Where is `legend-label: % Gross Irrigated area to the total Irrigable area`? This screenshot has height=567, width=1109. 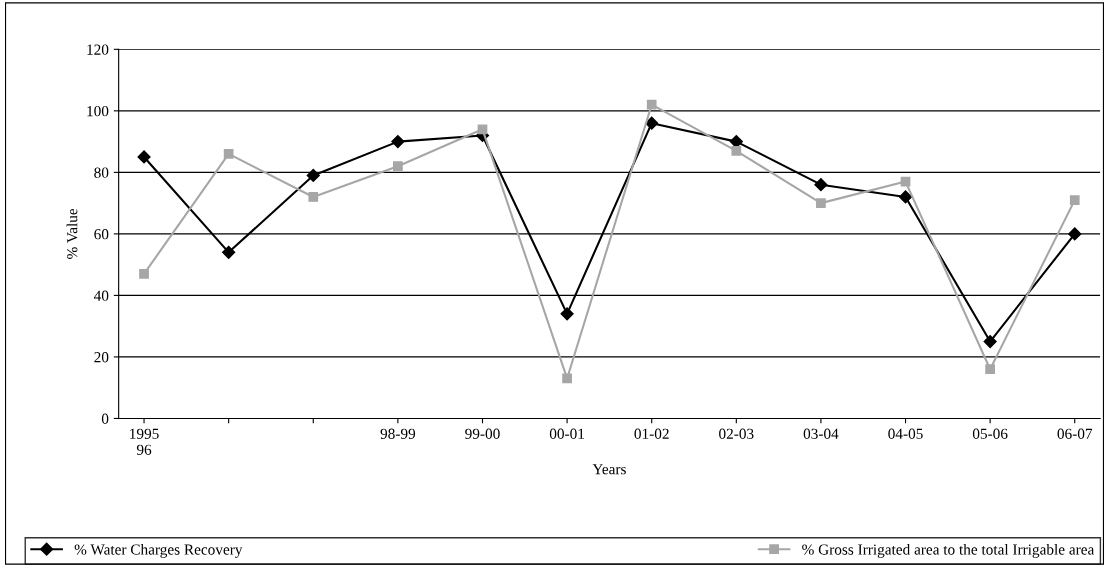 legend-label: % Gross Irrigated area to the total Irrigable area is located at coordinates (948, 550).